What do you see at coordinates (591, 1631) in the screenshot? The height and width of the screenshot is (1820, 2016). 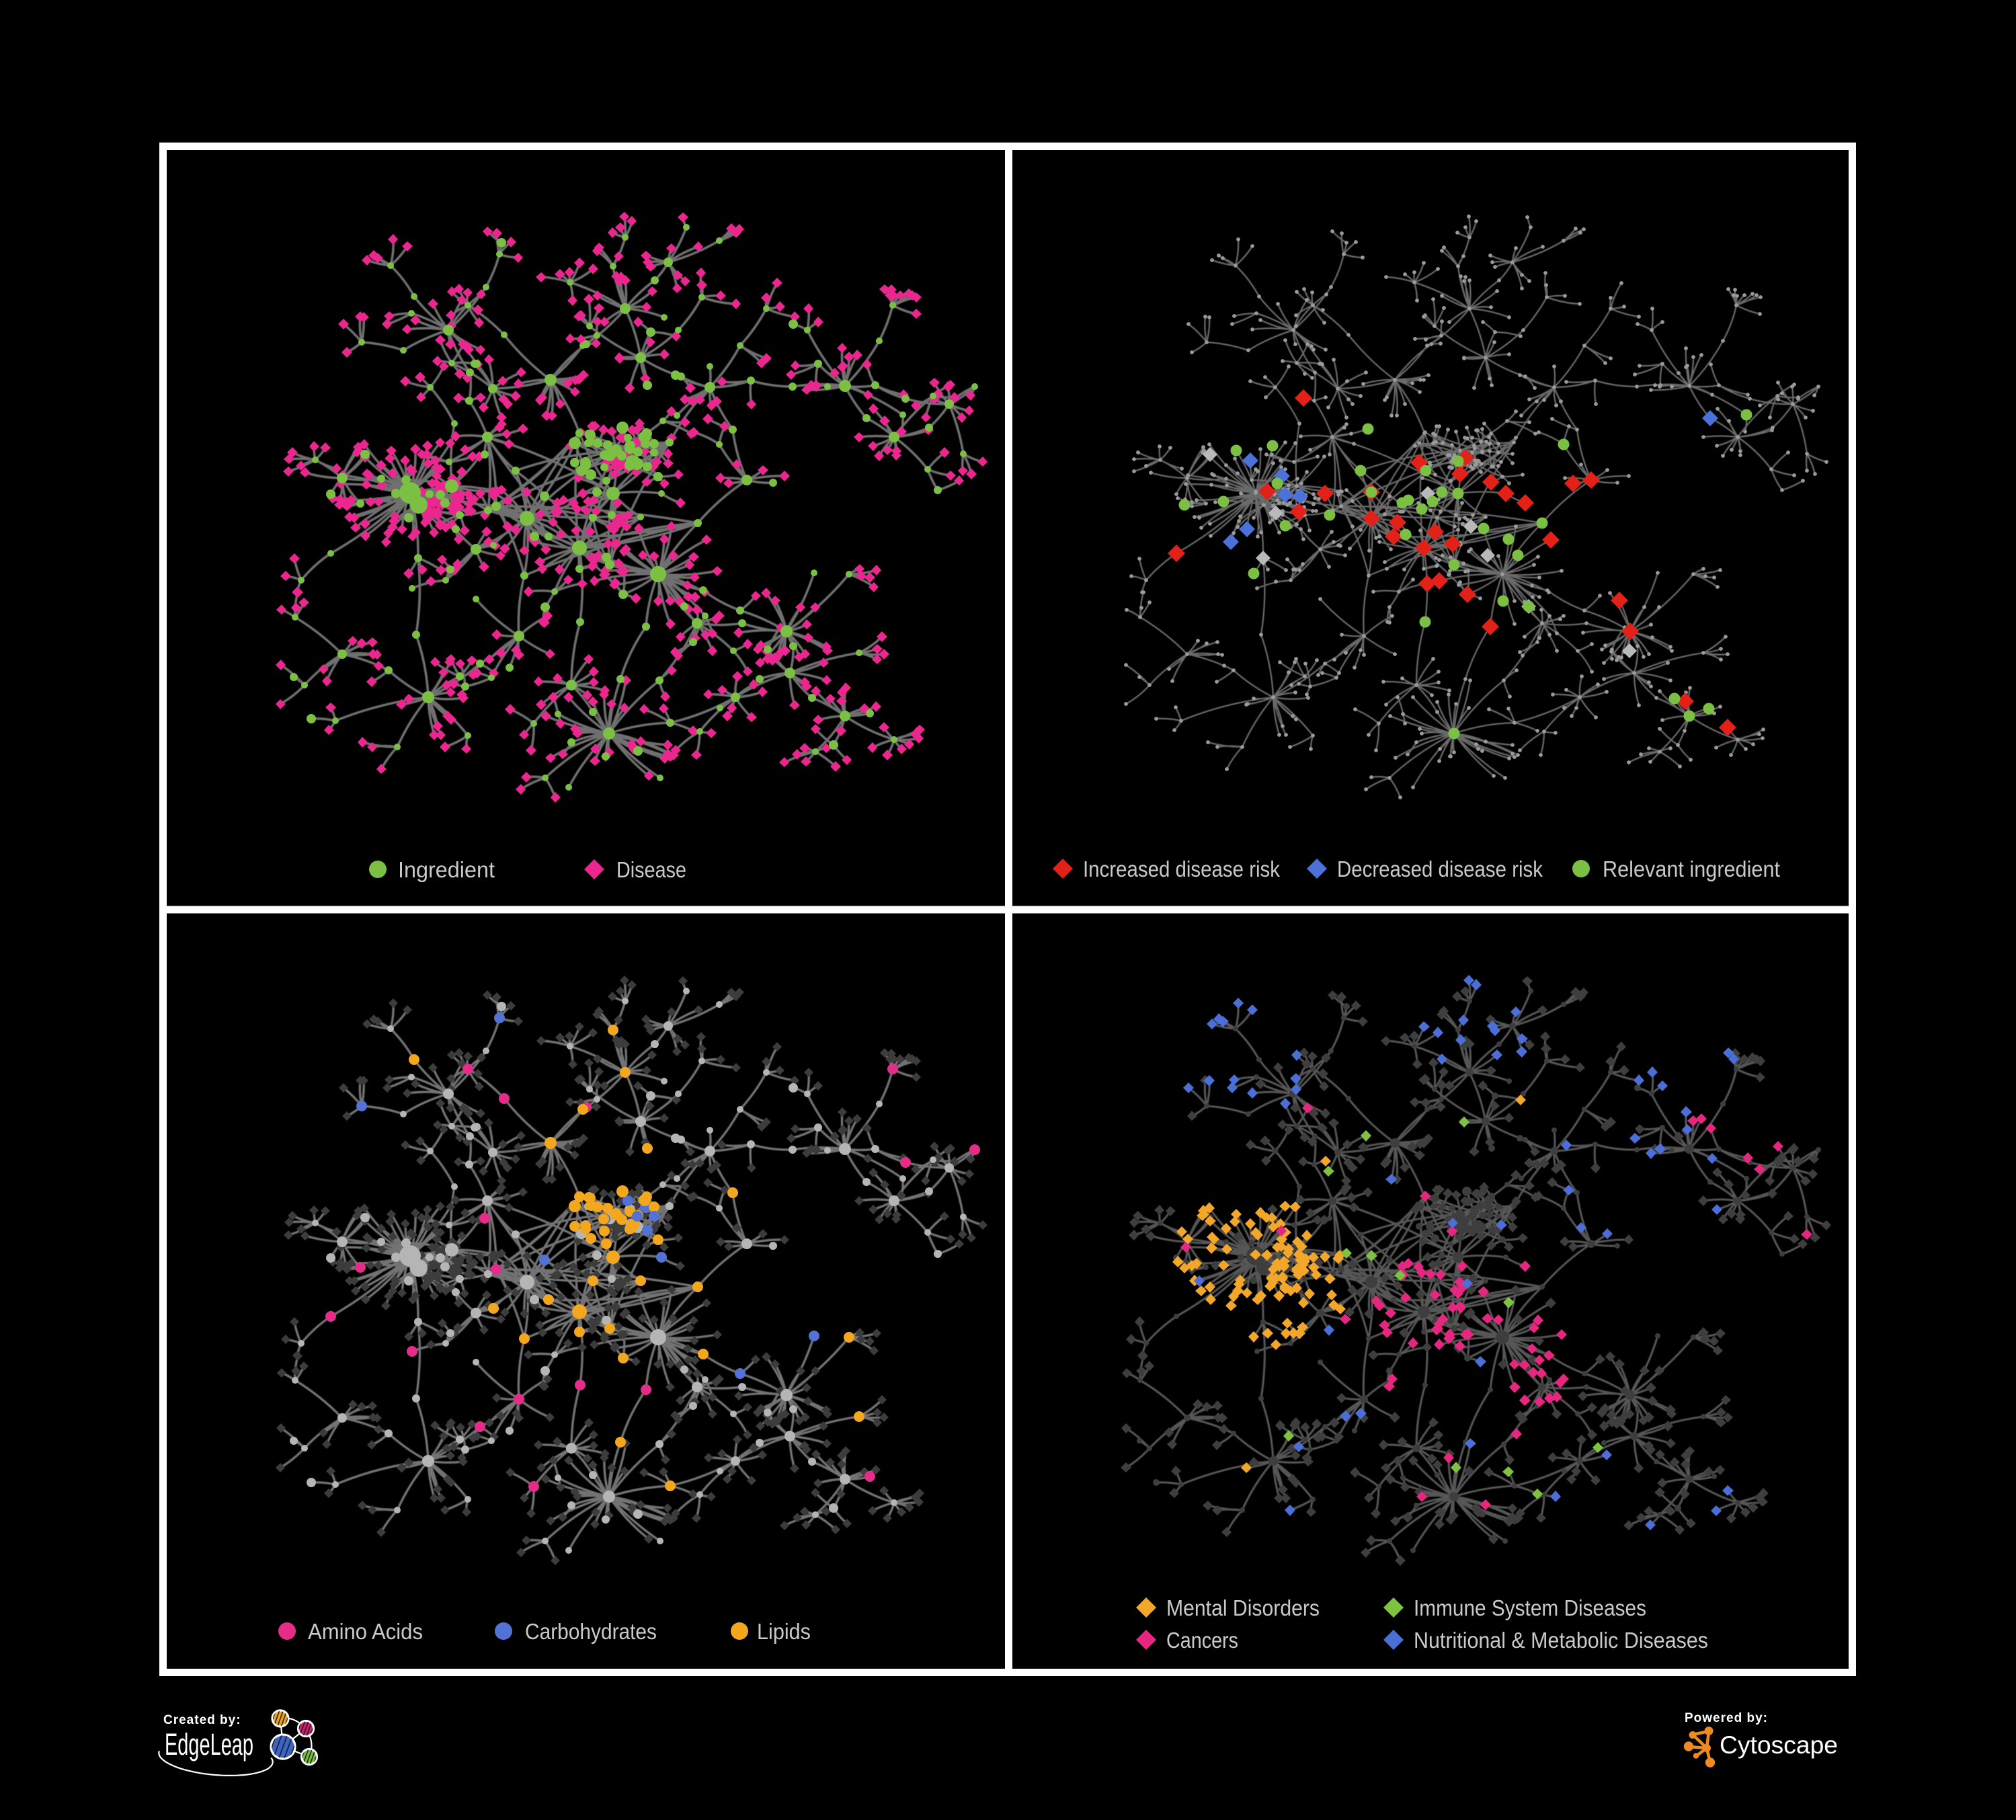 I see `svg-text: Carbohydrates` at bounding box center [591, 1631].